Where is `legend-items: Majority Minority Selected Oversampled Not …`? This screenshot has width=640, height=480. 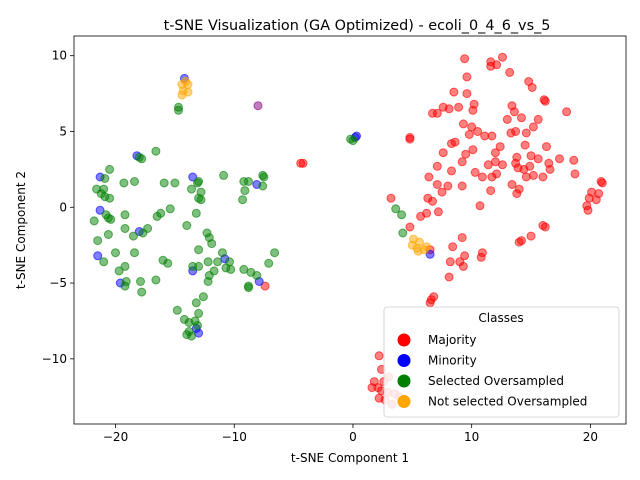 legend-items: Majority Minority Selected Oversampled Not … is located at coordinates (492, 371).